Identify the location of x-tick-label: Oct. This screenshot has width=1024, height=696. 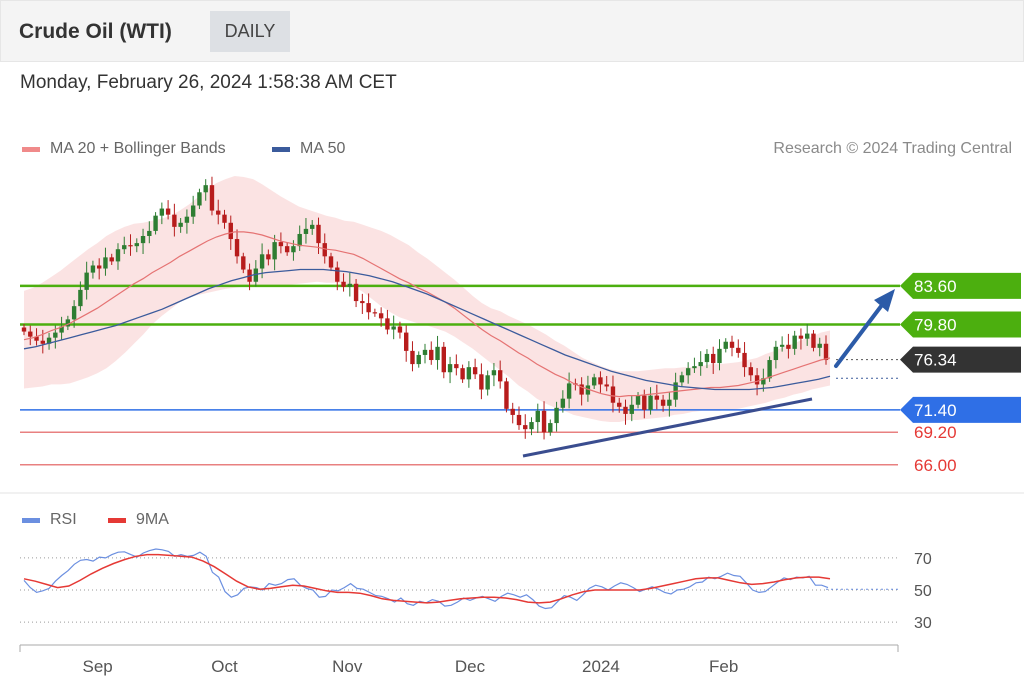
(224, 666).